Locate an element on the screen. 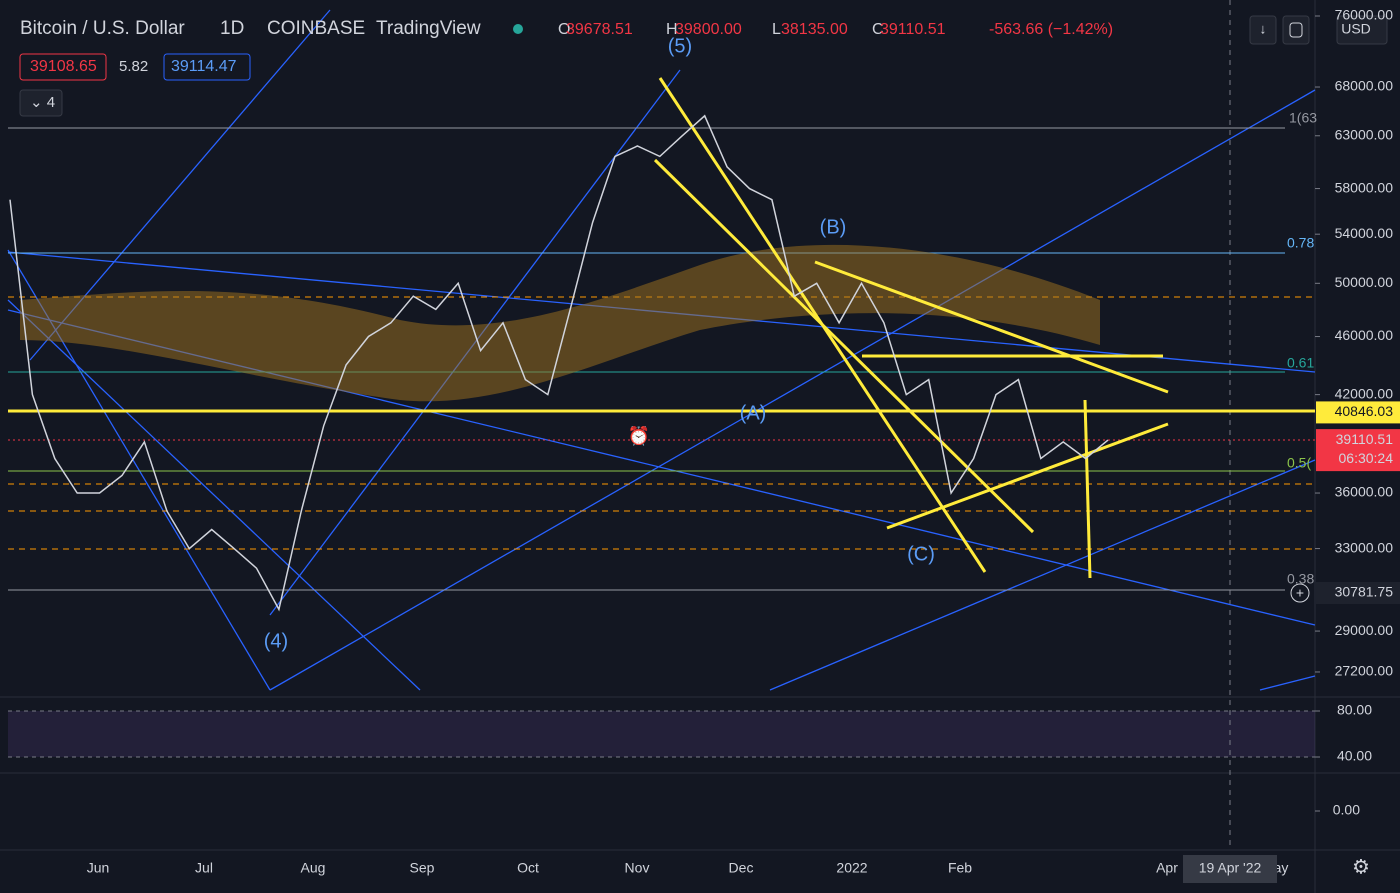 The image size is (1400, 893). x-tick-label: Nov is located at coordinates (637, 868).